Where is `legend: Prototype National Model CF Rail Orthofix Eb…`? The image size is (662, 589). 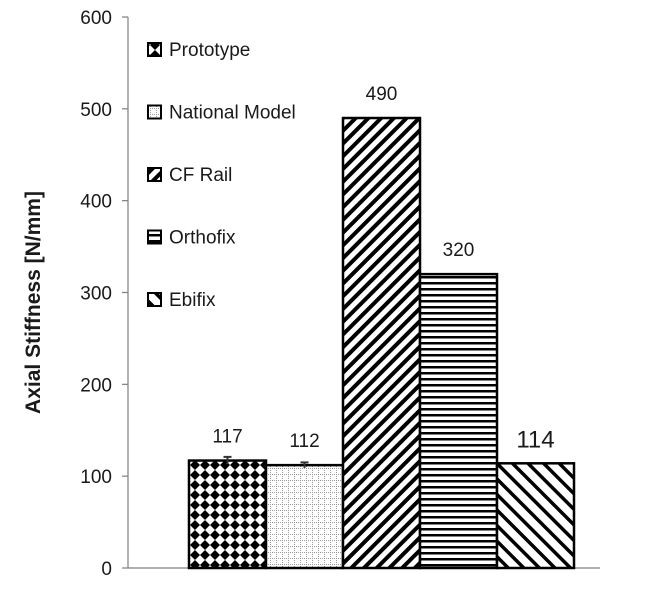
legend: Prototype National Model CF Rail Orthofix Eb… is located at coordinates (221, 175).